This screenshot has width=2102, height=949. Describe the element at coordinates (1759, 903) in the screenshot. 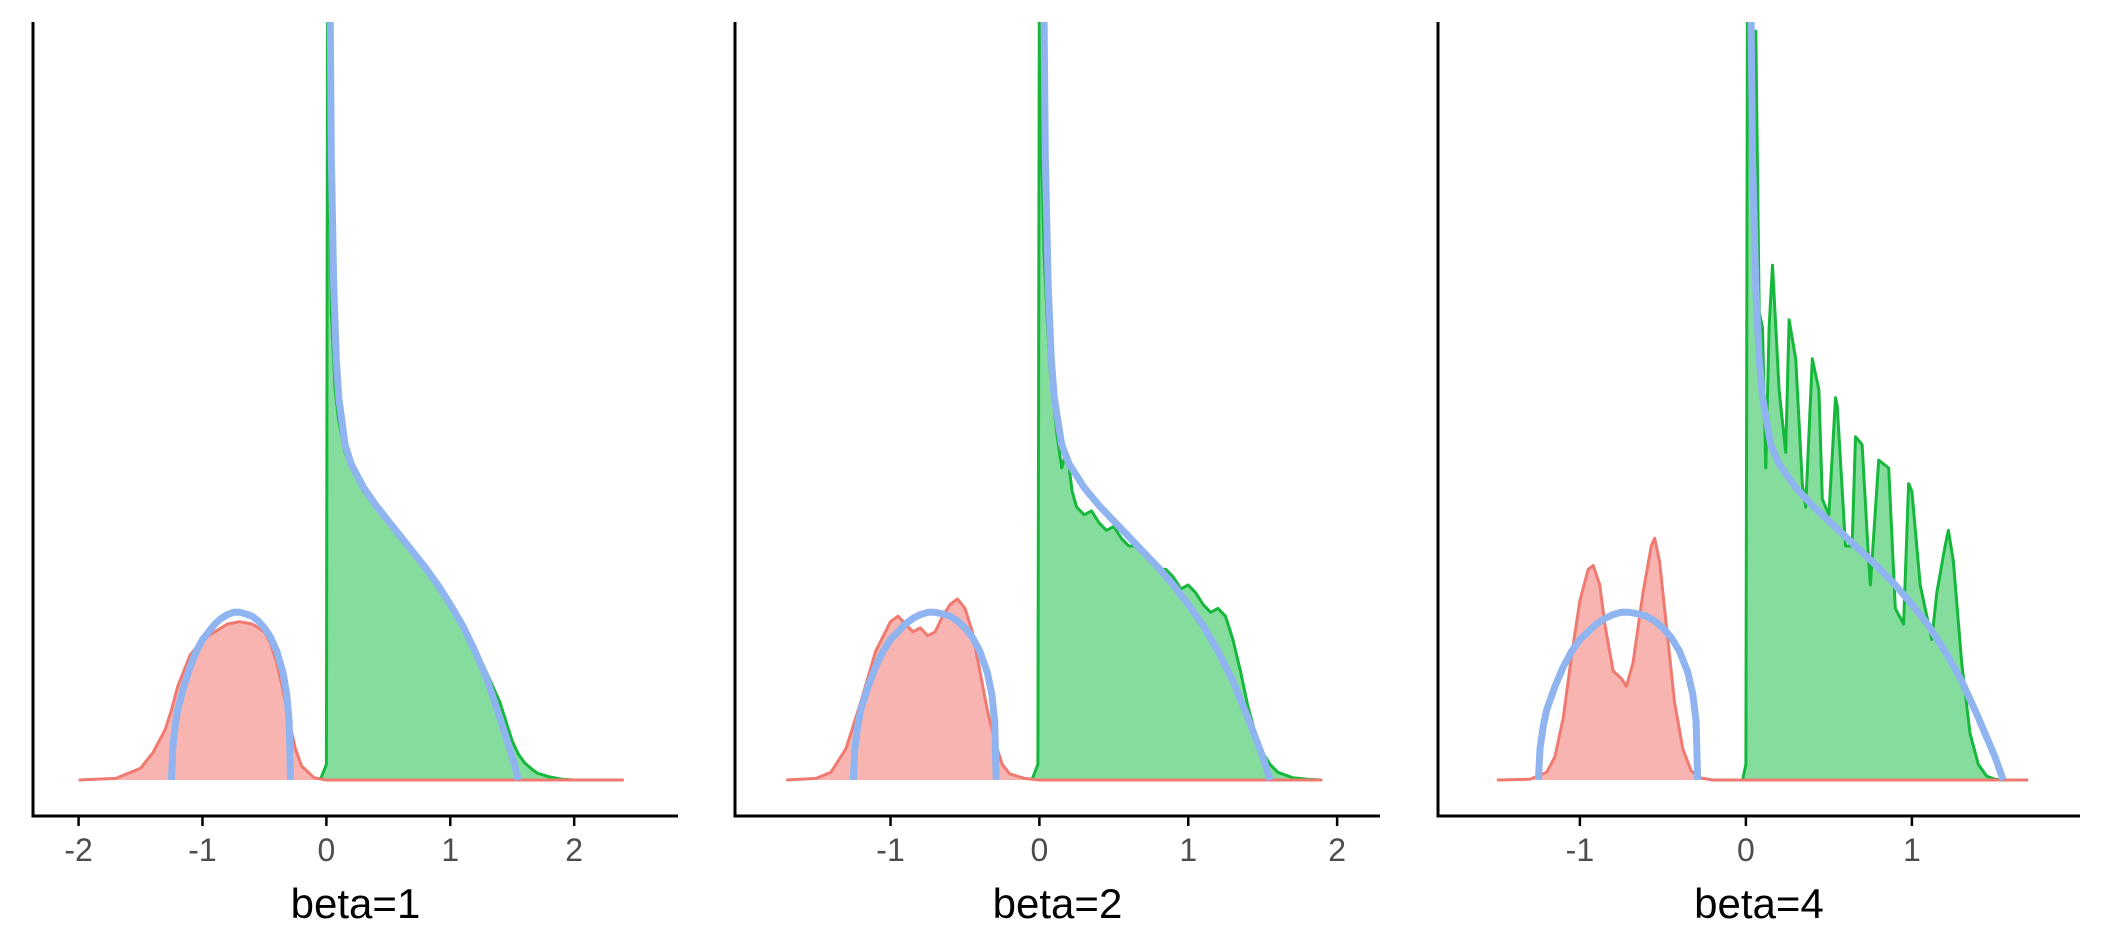

I see `x-axis-title: beta=4` at that location.